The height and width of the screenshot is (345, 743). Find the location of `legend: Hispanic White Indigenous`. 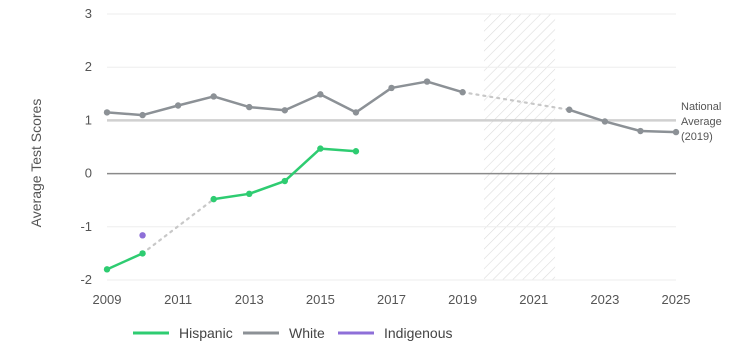

legend: Hispanic White Indigenous is located at coordinates (293, 333).